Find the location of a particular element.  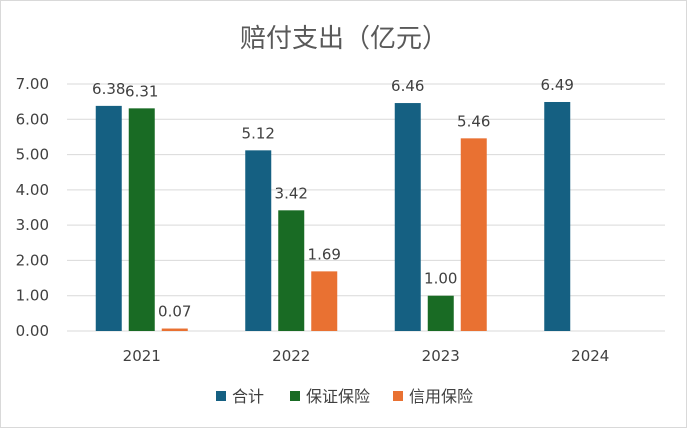

y-tick-label: 5.00 is located at coordinates (32, 155).